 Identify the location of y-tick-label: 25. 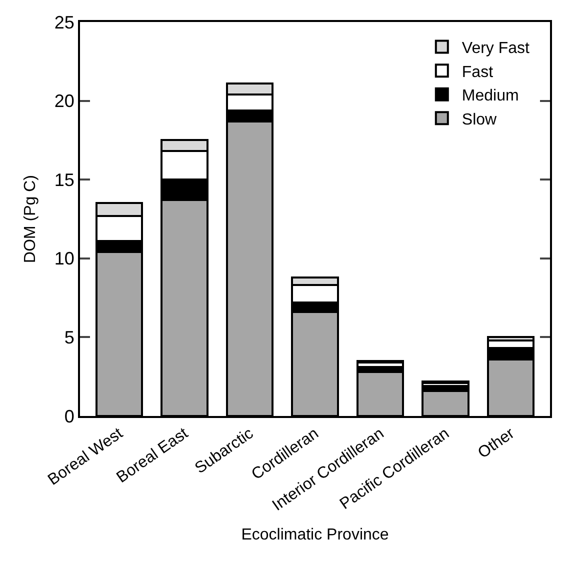
(64, 22).